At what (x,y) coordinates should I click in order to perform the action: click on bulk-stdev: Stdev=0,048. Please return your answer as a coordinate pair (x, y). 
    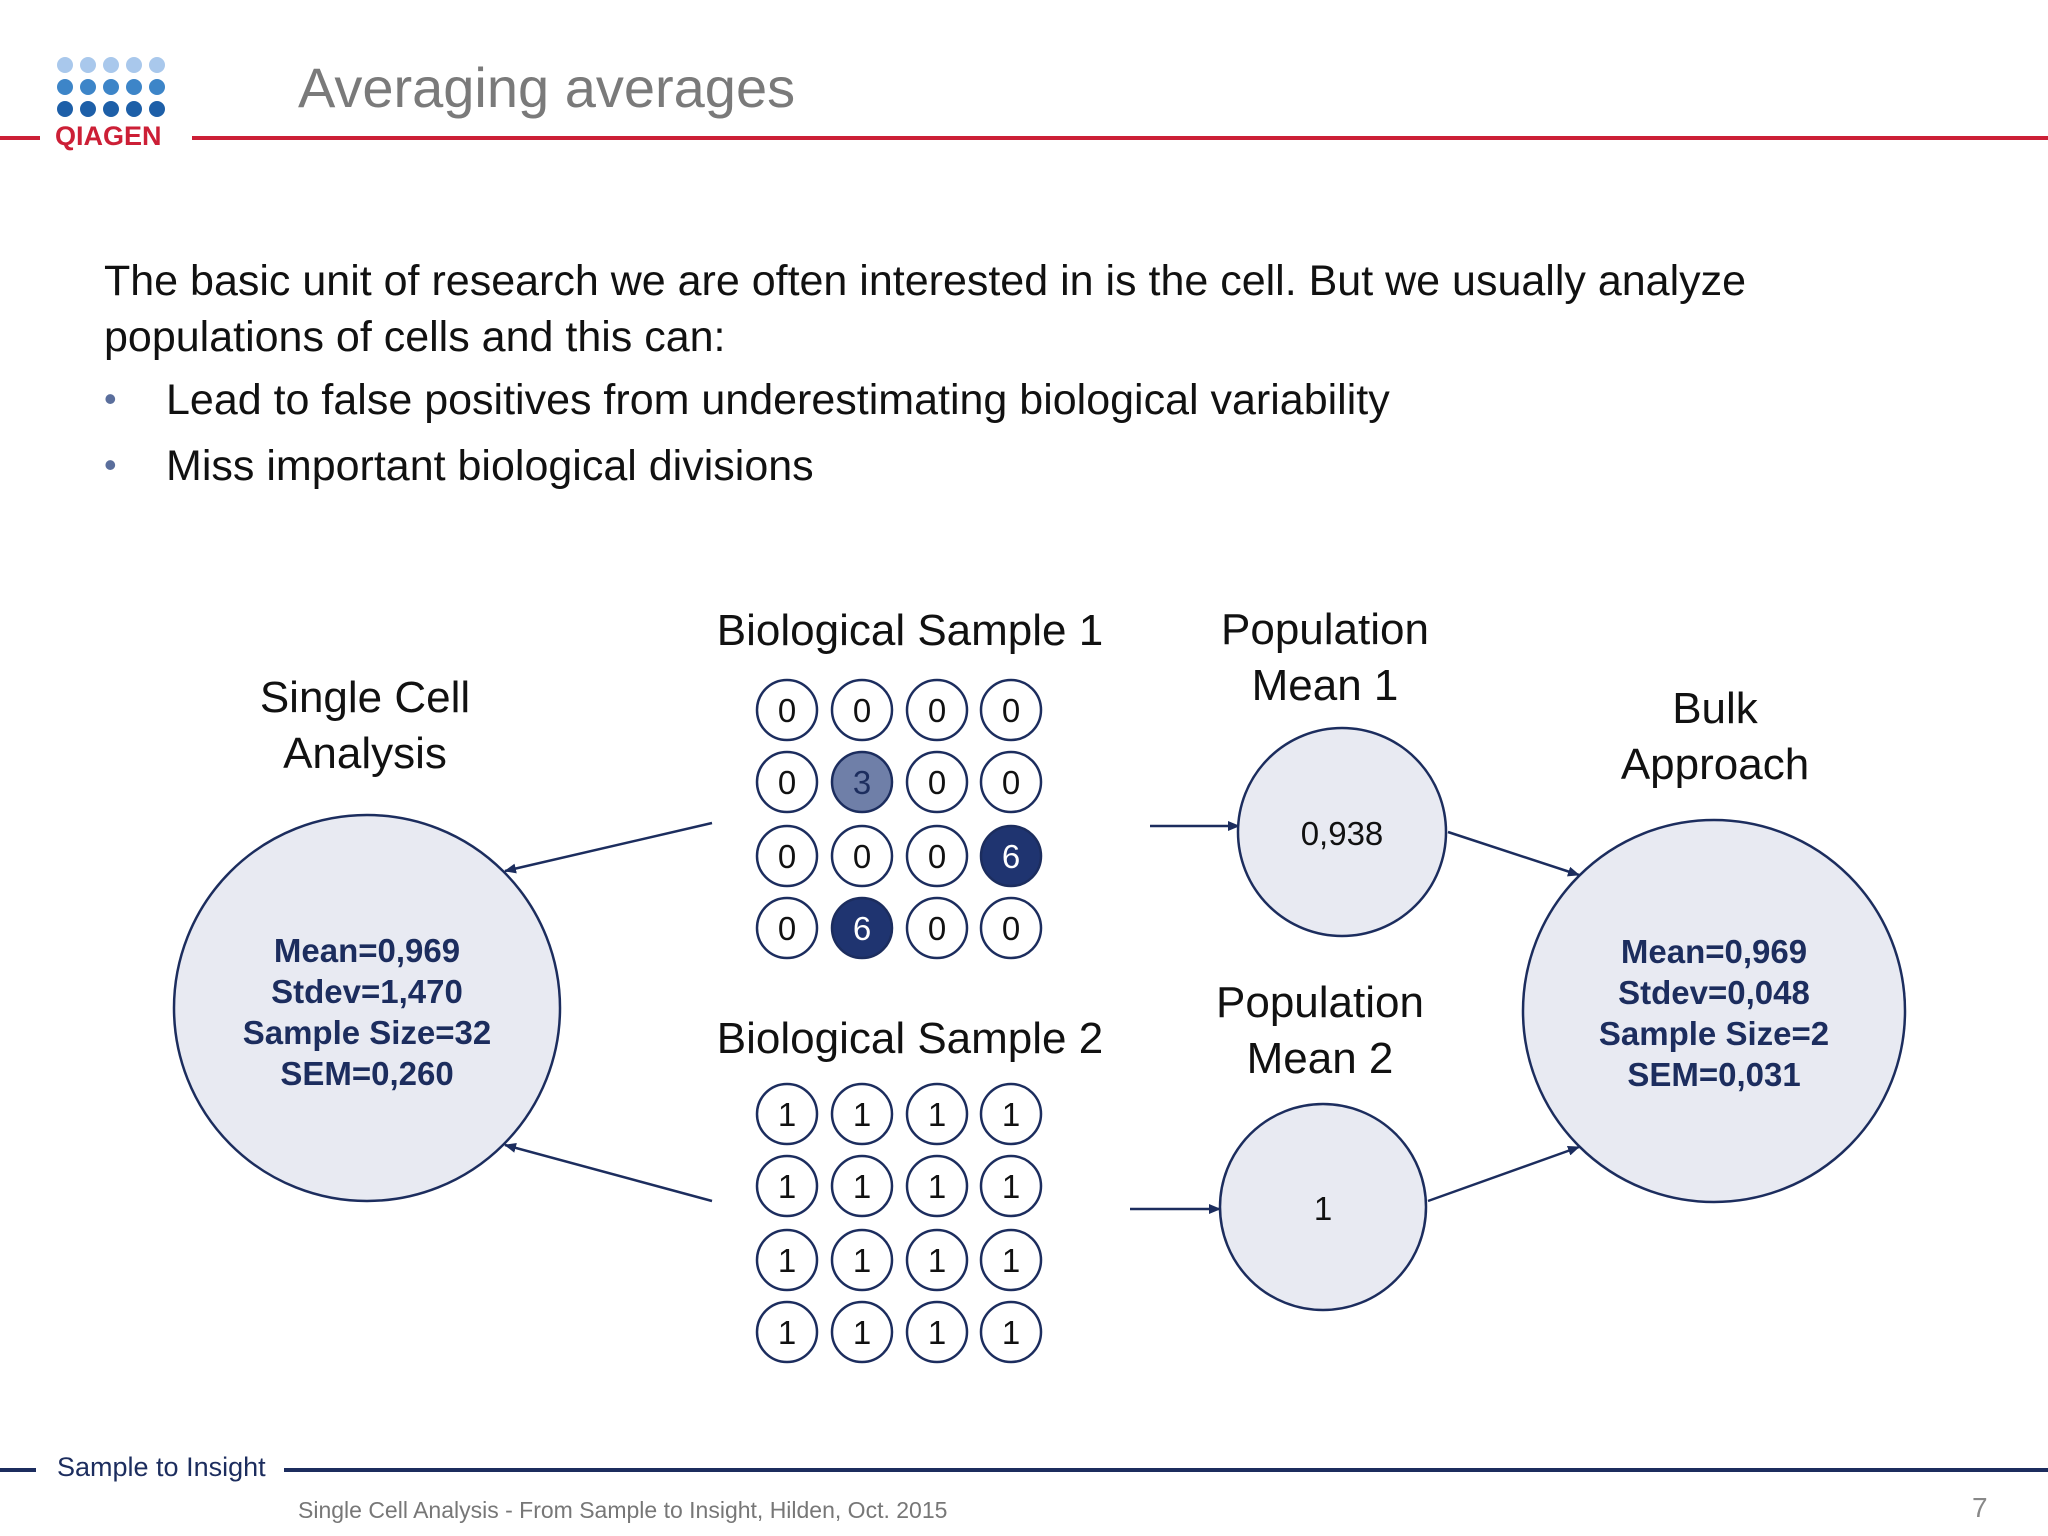
    Looking at the image, I should click on (1714, 992).